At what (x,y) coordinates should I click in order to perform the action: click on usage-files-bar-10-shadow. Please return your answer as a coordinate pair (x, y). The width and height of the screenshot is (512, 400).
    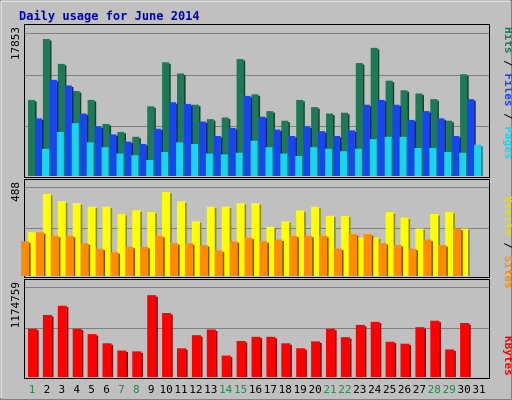
    Looking at the image, I should click on (177, 139).